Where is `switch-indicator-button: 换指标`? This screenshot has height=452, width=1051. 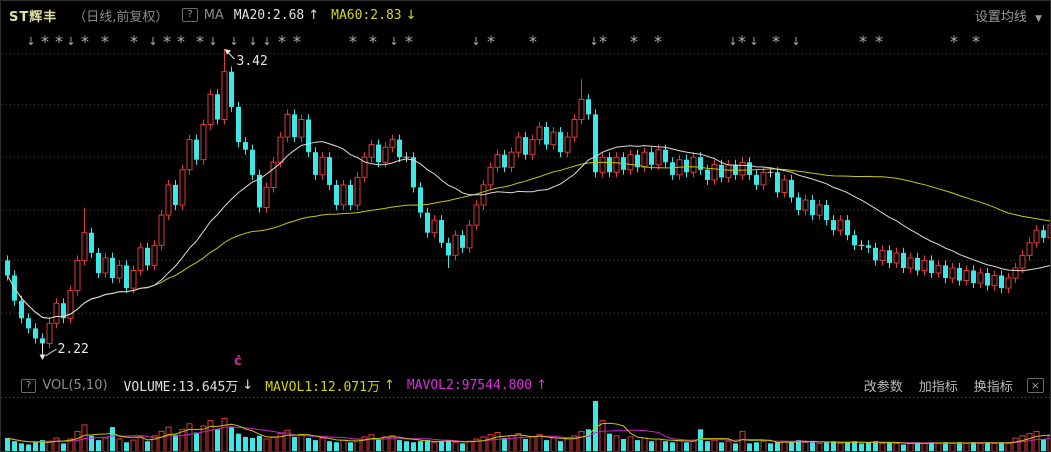 switch-indicator-button: 换指标 is located at coordinates (993, 387).